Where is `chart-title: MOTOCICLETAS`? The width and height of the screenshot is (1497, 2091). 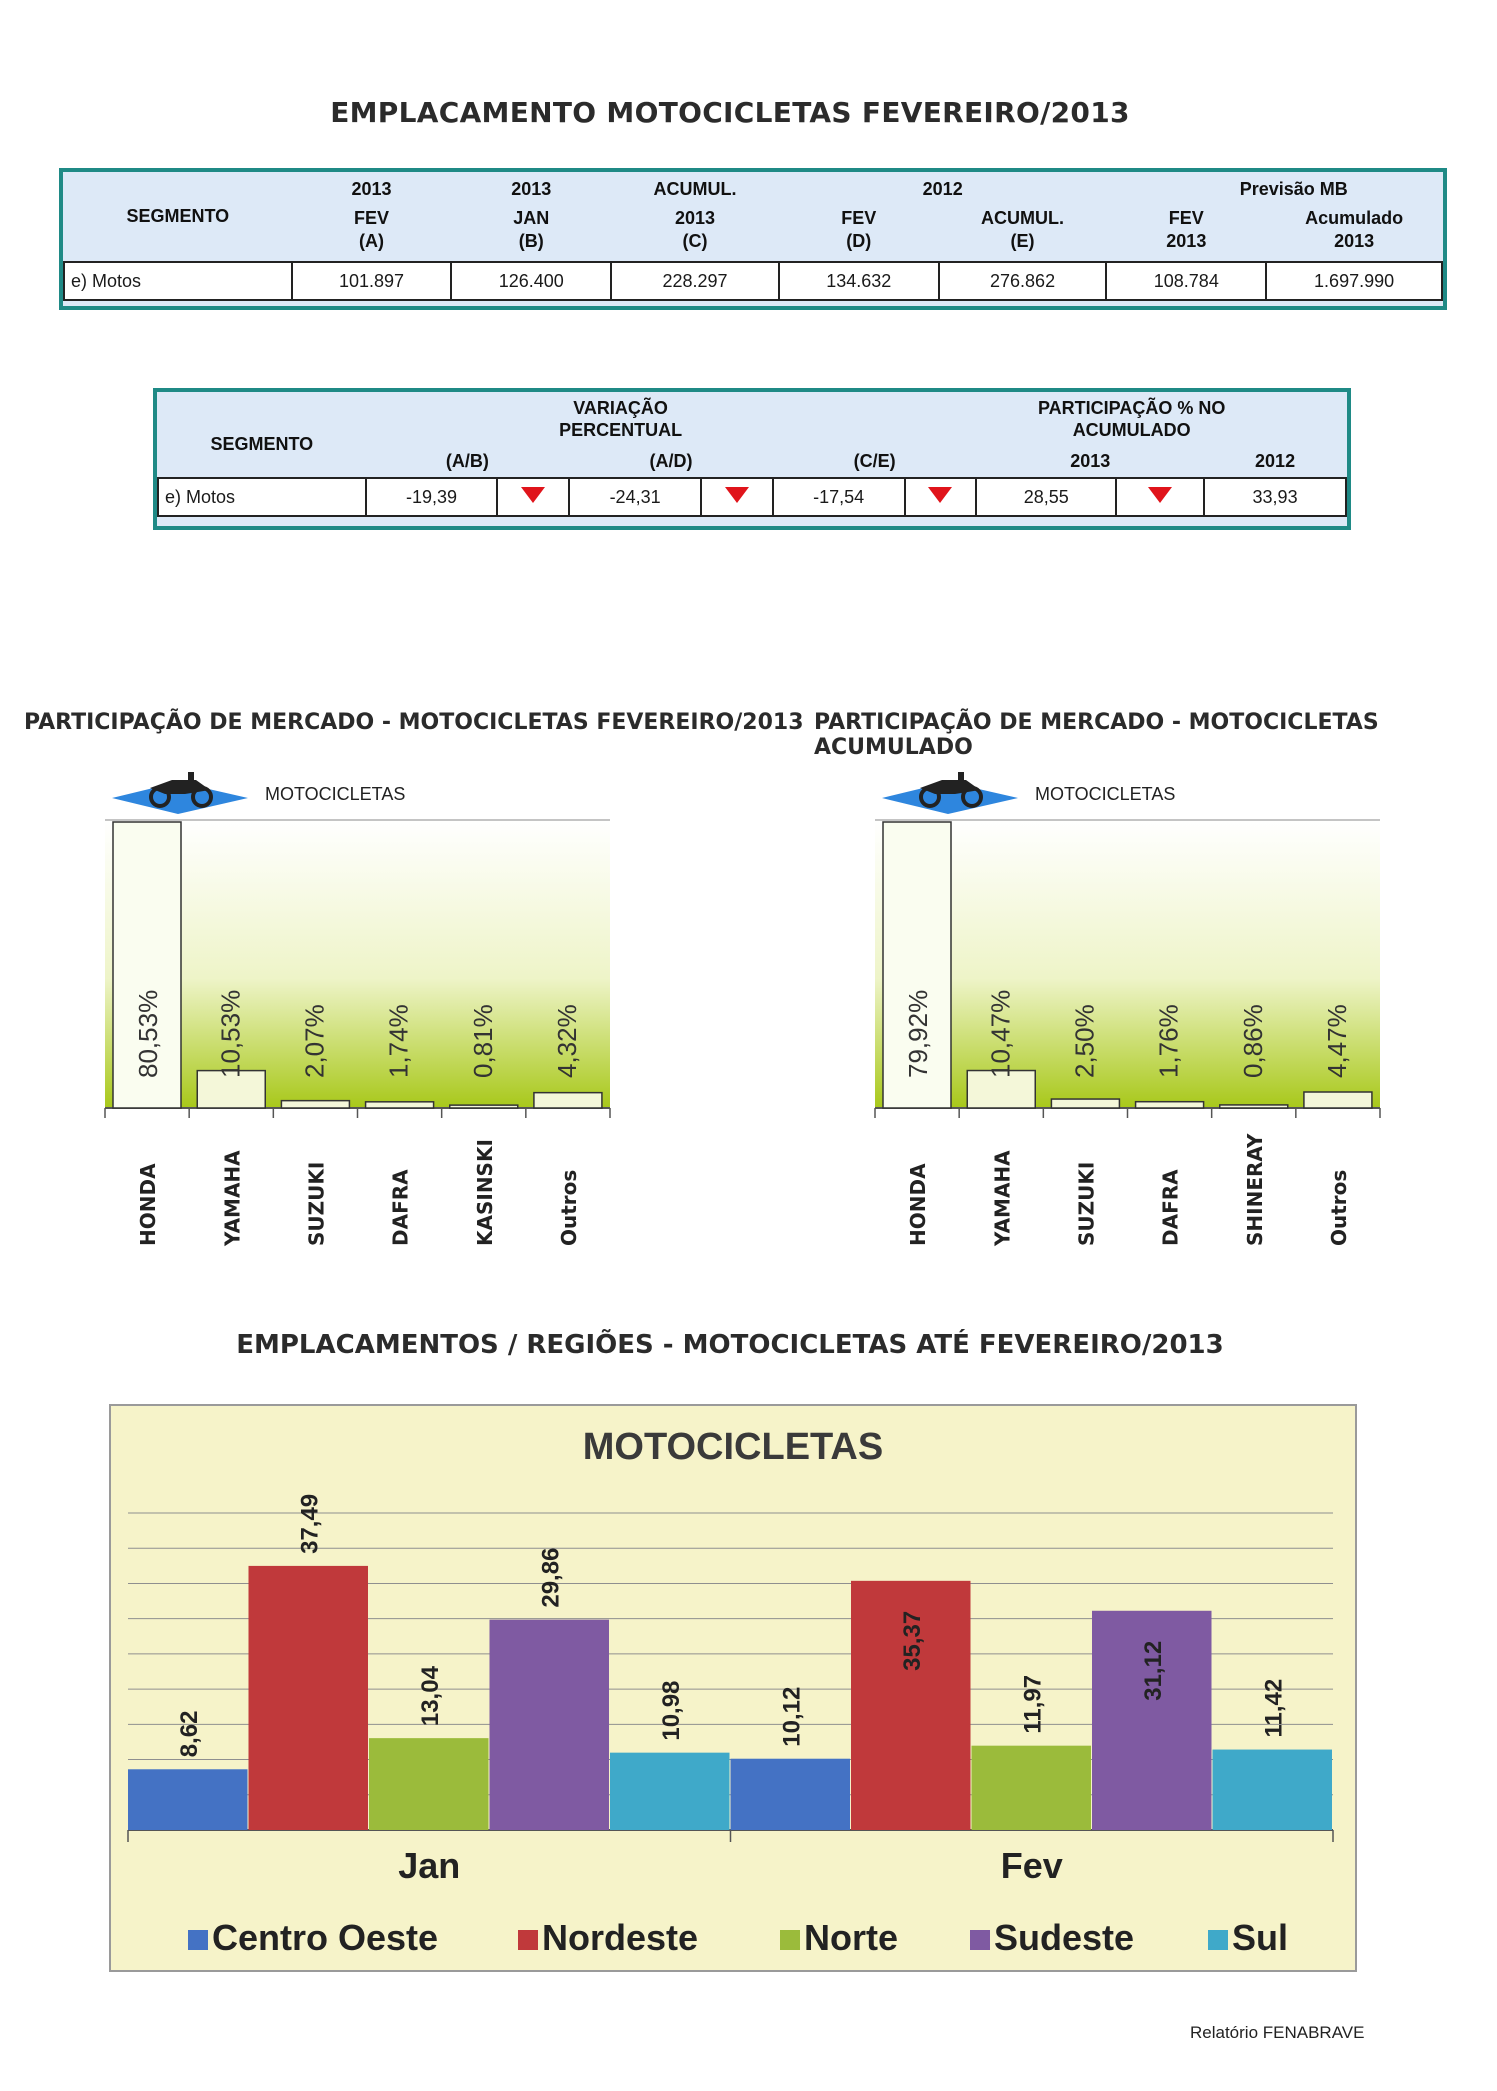
chart-title: MOTOCICLETAS is located at coordinates (733, 1447).